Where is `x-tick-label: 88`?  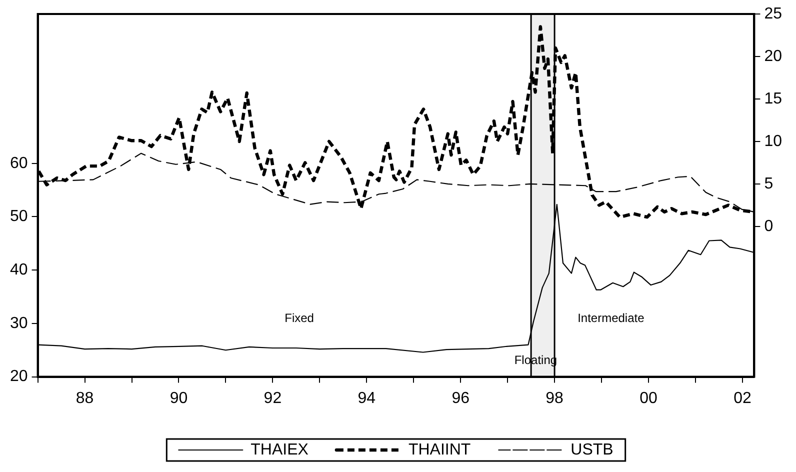 x-tick-label: 88 is located at coordinates (85, 398).